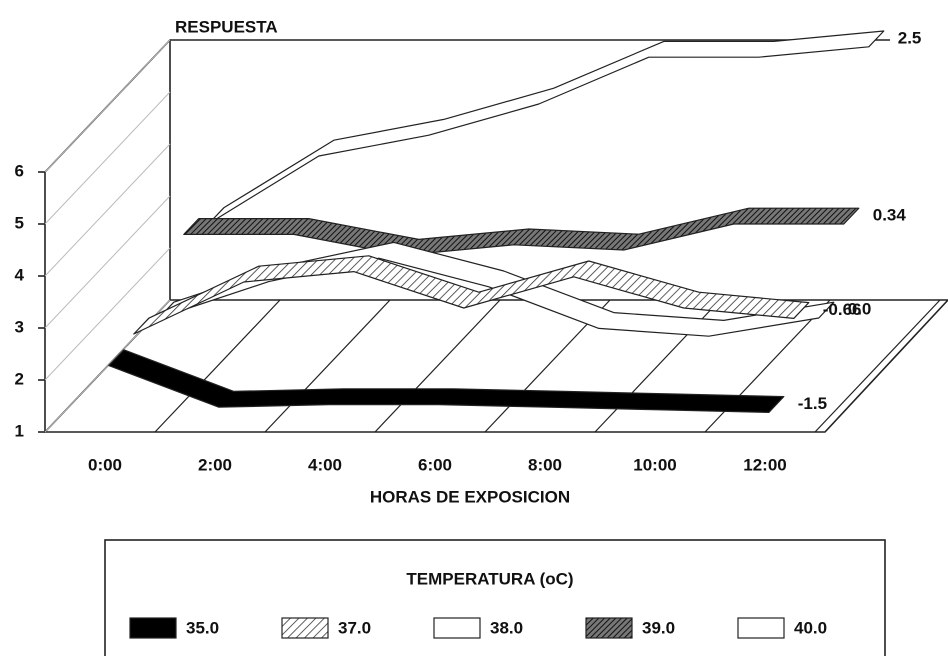  What do you see at coordinates (810, 627) in the screenshot?
I see `legend-label: 40.0` at bounding box center [810, 627].